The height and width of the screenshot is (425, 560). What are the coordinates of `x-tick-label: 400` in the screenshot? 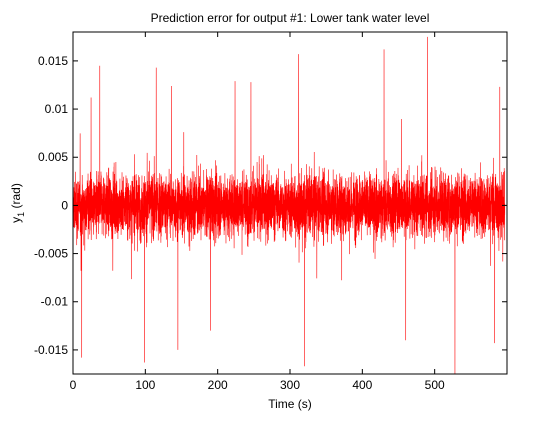 It's located at (362, 385).